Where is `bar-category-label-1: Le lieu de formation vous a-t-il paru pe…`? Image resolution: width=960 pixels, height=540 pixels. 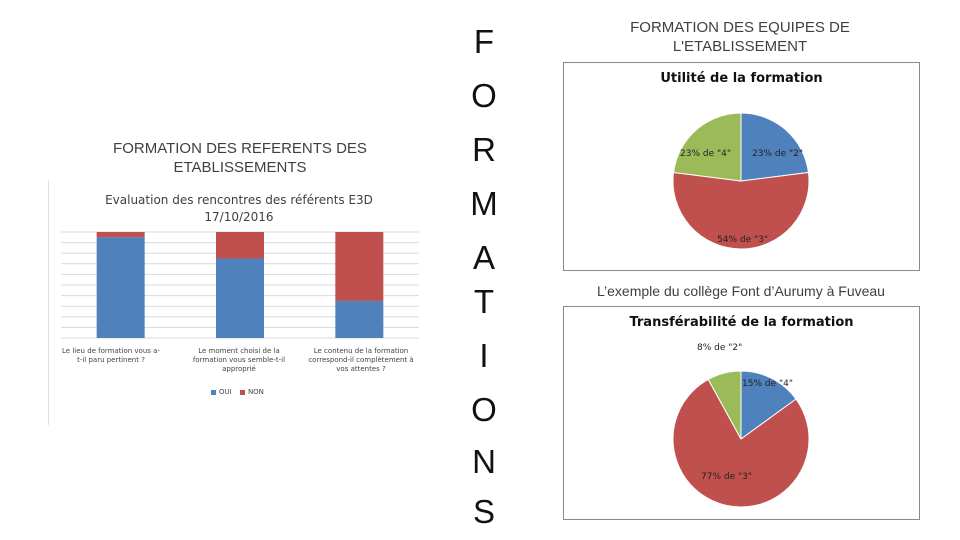 bar-category-label-1: Le lieu de formation vous a-t-il paru pe… is located at coordinates (111, 355).